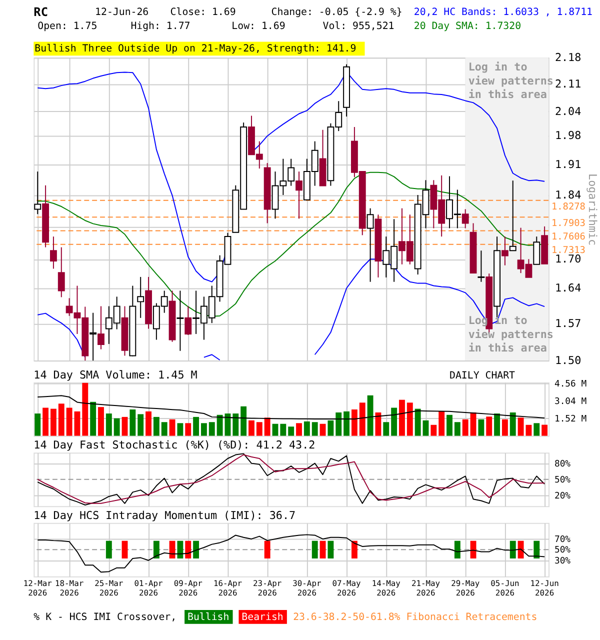  Describe the element at coordinates (570, 384) in the screenshot. I see `y-tick-label: 4.56 M` at that location.